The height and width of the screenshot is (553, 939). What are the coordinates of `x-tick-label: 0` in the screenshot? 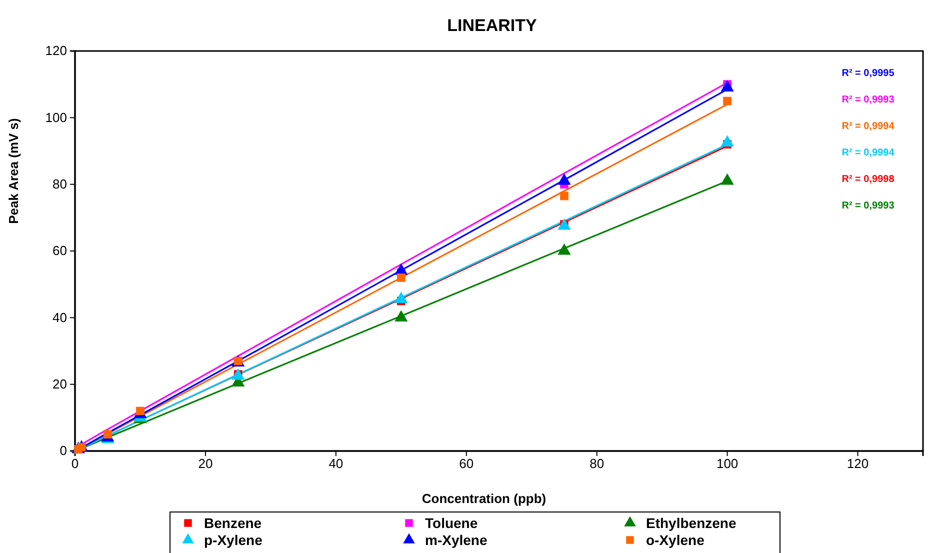 It's located at (75, 464).